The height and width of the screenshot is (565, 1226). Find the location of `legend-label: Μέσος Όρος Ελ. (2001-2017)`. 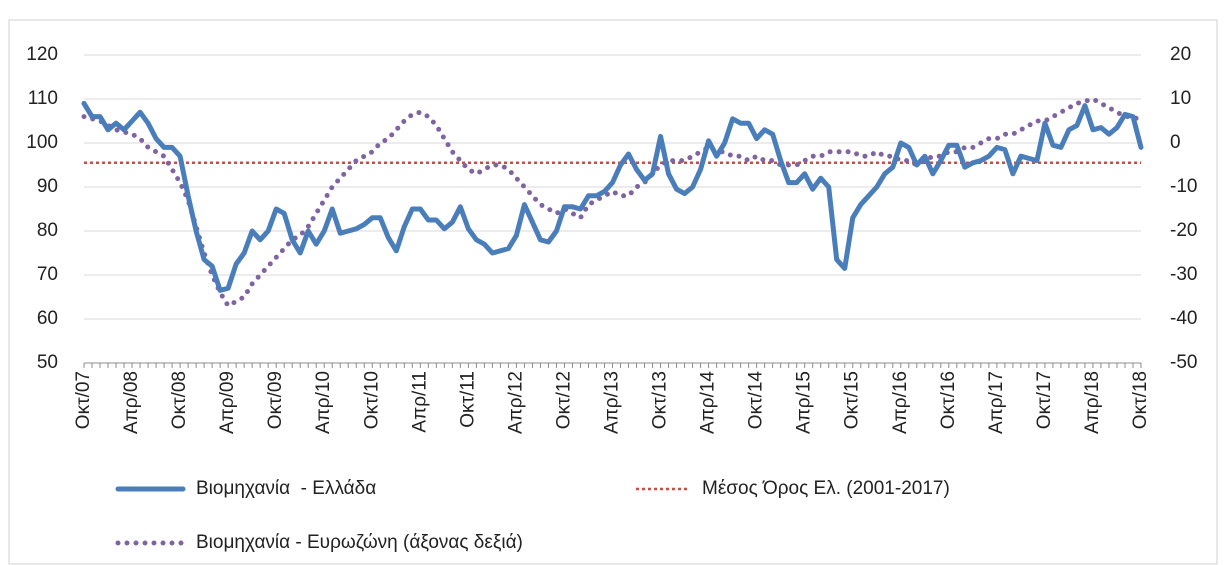

legend-label: Μέσος Όρος Ελ. (2001-2017) is located at coordinates (826, 488).